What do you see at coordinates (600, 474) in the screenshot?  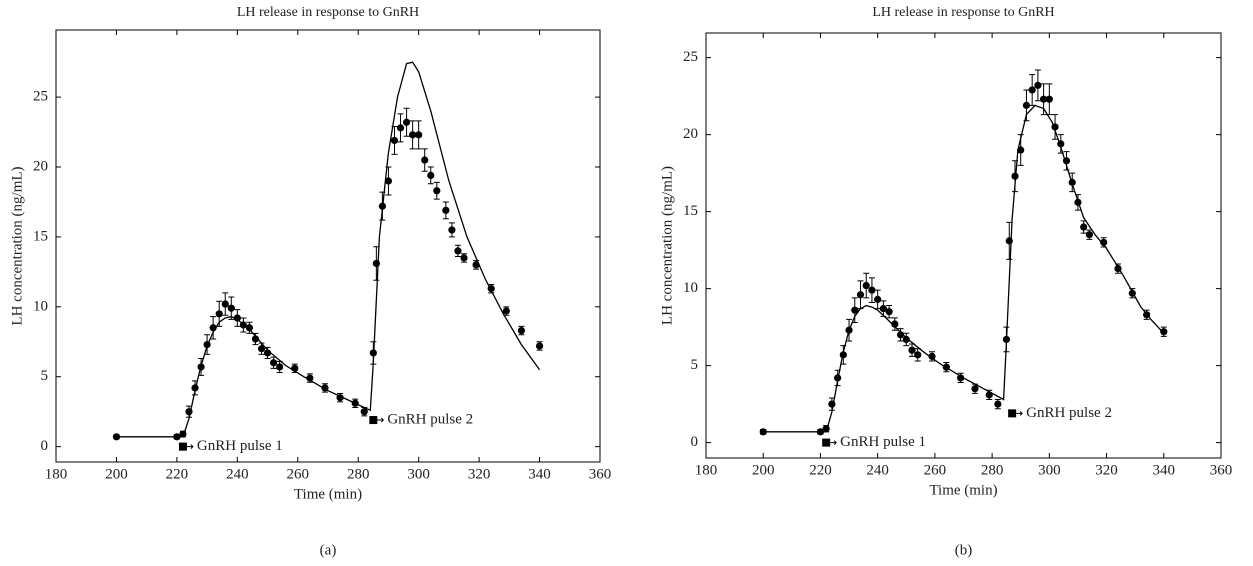 I see `x-tick-label: 360` at bounding box center [600, 474].